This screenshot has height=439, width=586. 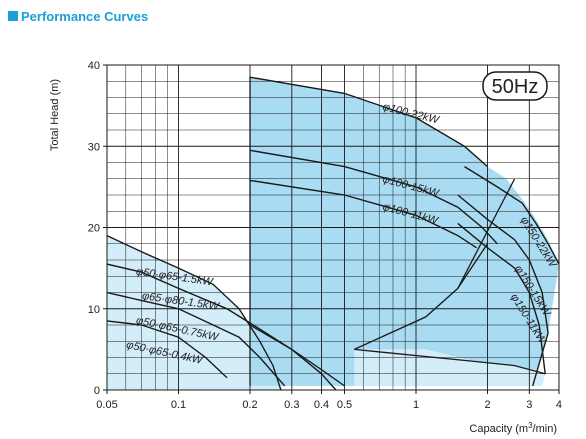 I want to click on y-axis-label: Total Head (m), so click(x=55, y=115).